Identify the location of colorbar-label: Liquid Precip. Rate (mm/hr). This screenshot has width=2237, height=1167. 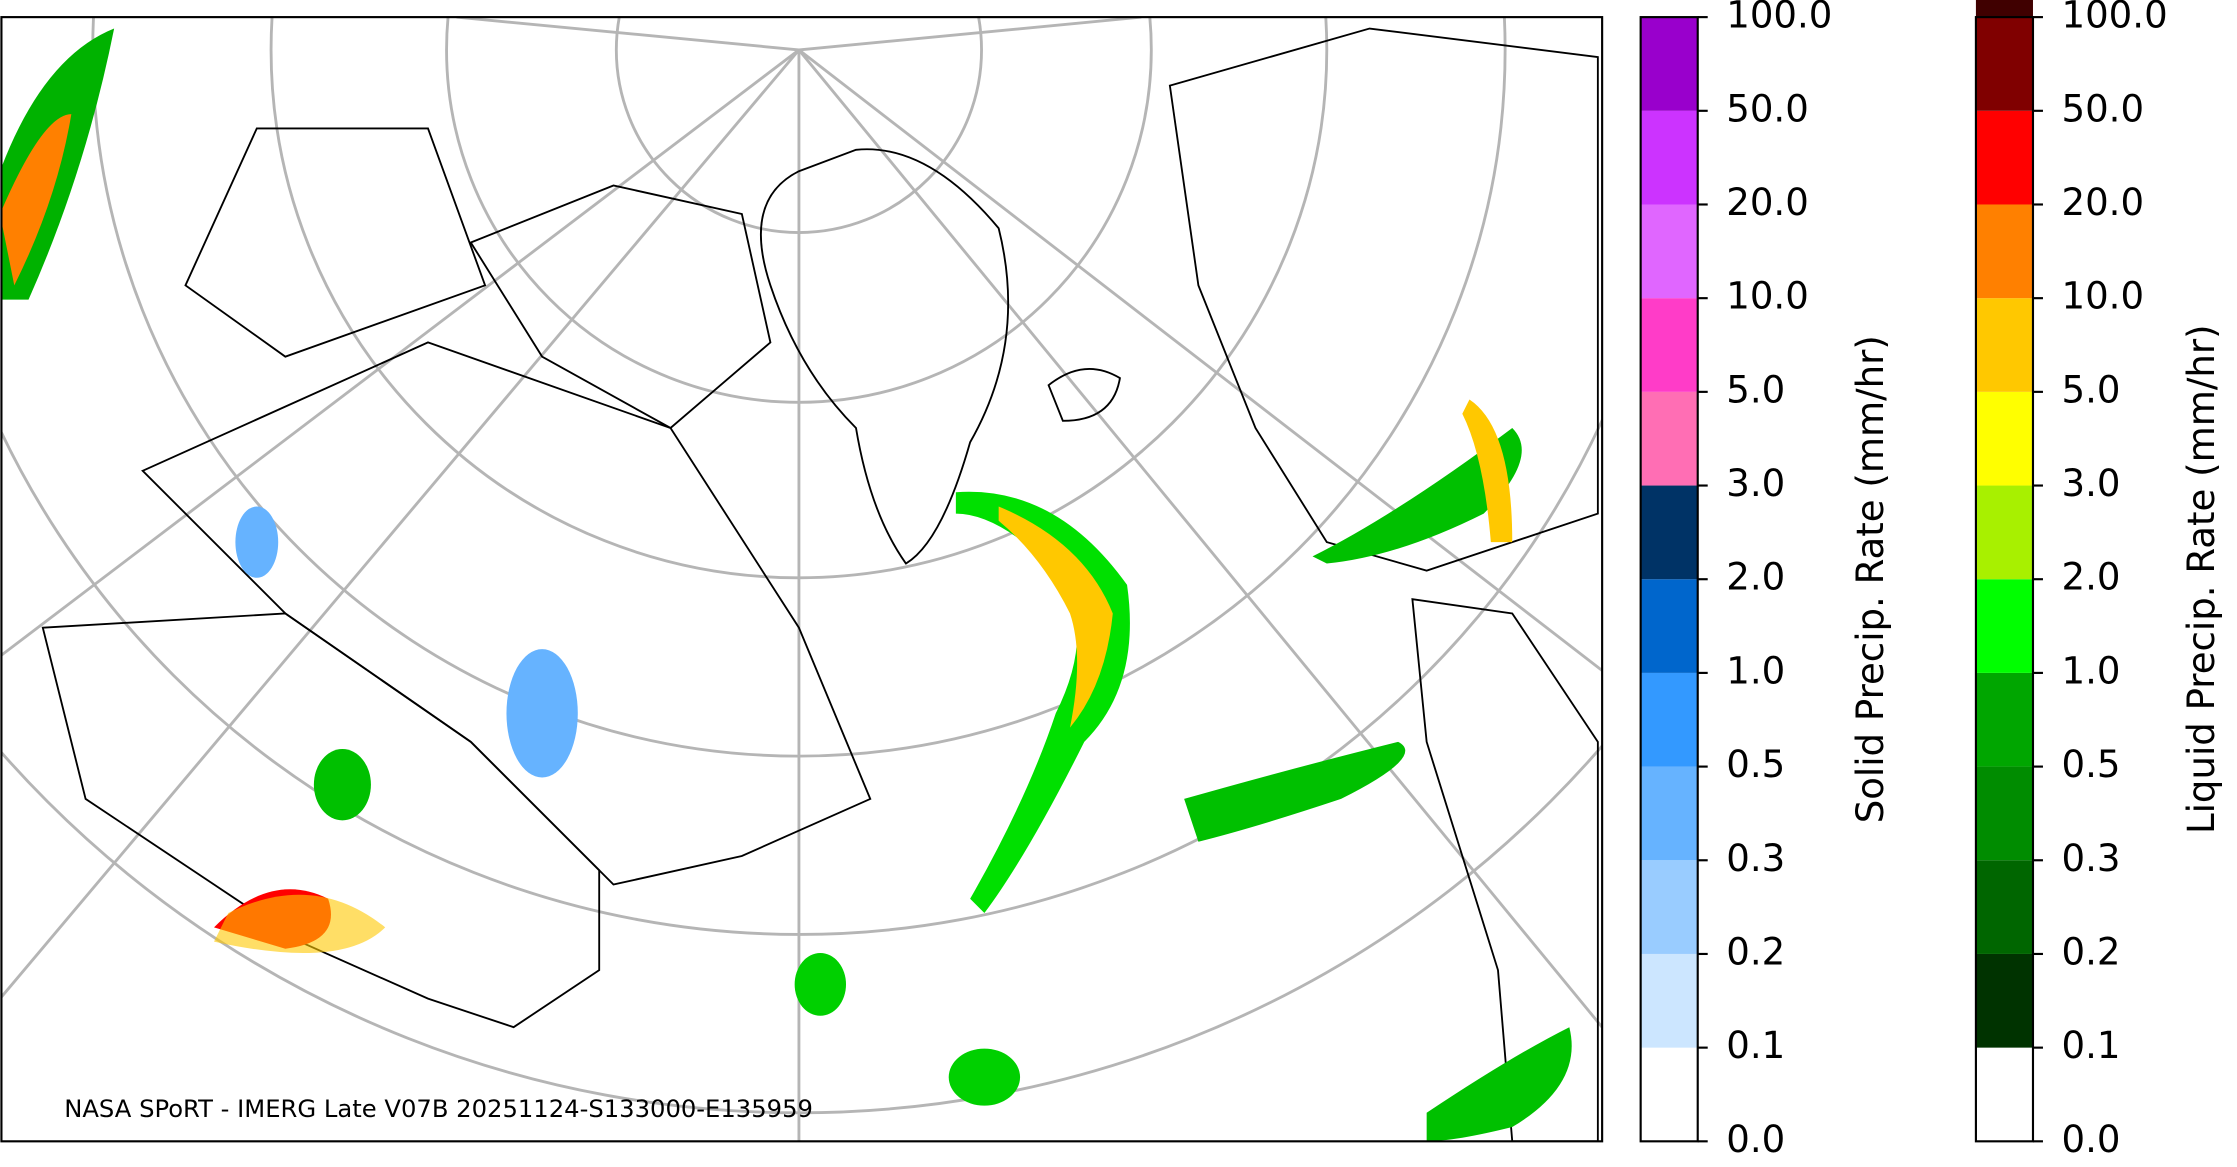
(2201, 579).